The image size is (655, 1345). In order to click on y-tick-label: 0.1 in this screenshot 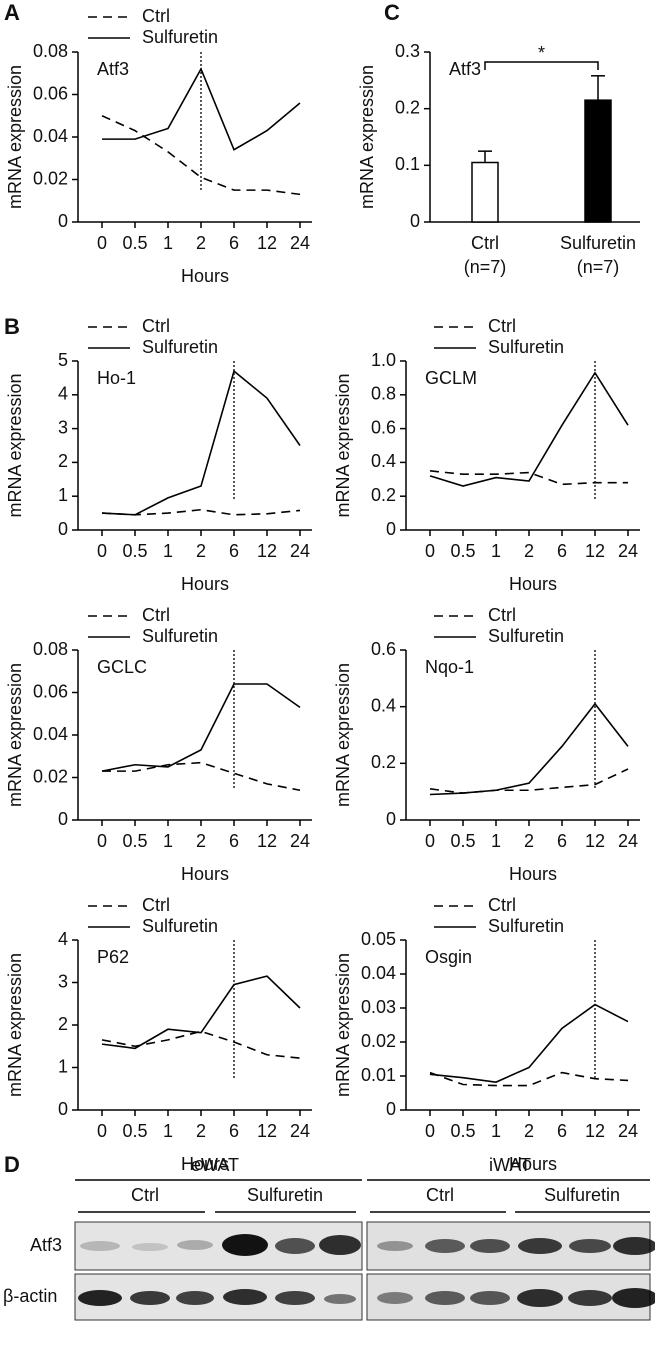, I will do `click(407, 164)`.